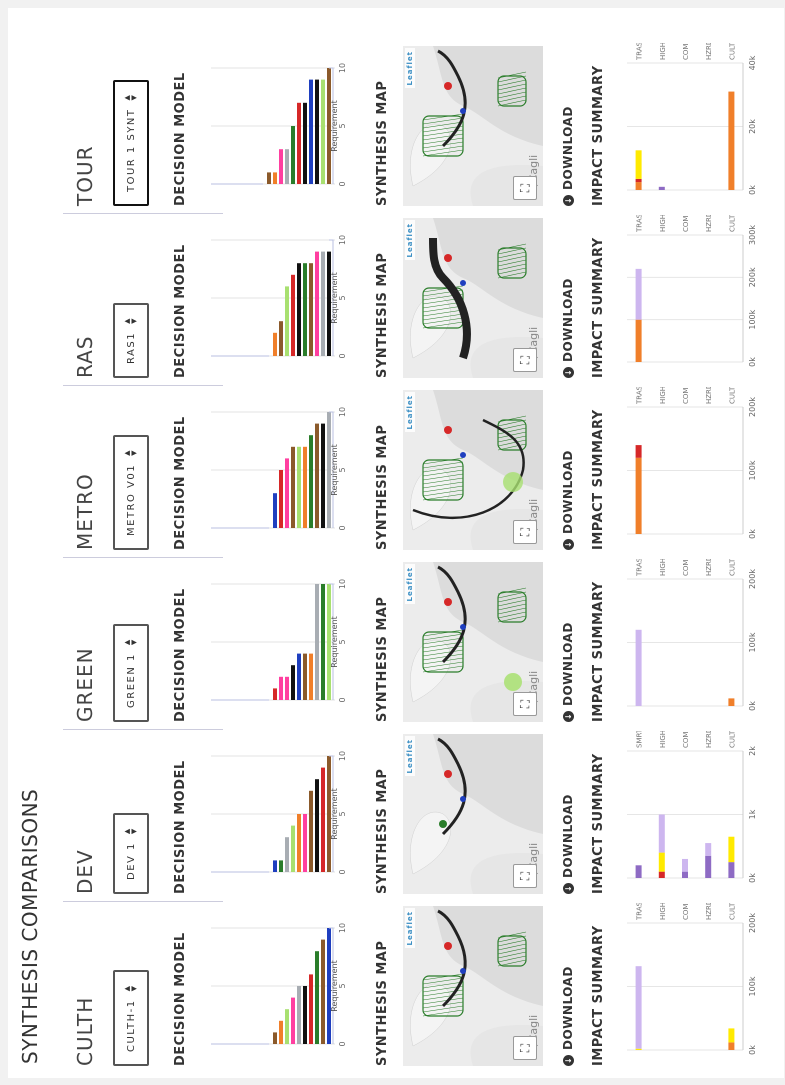 Image resolution: width=785 pixels, height=1085 pixels. What do you see at coordinates (131, 853) in the screenshot?
I see `scenario-selector: DEV 1 ▲ ▼` at bounding box center [131, 853].